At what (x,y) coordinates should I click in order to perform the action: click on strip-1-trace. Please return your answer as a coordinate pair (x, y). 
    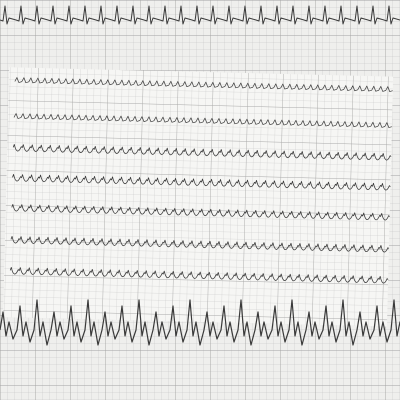
    Looking at the image, I should click on (200, 15).